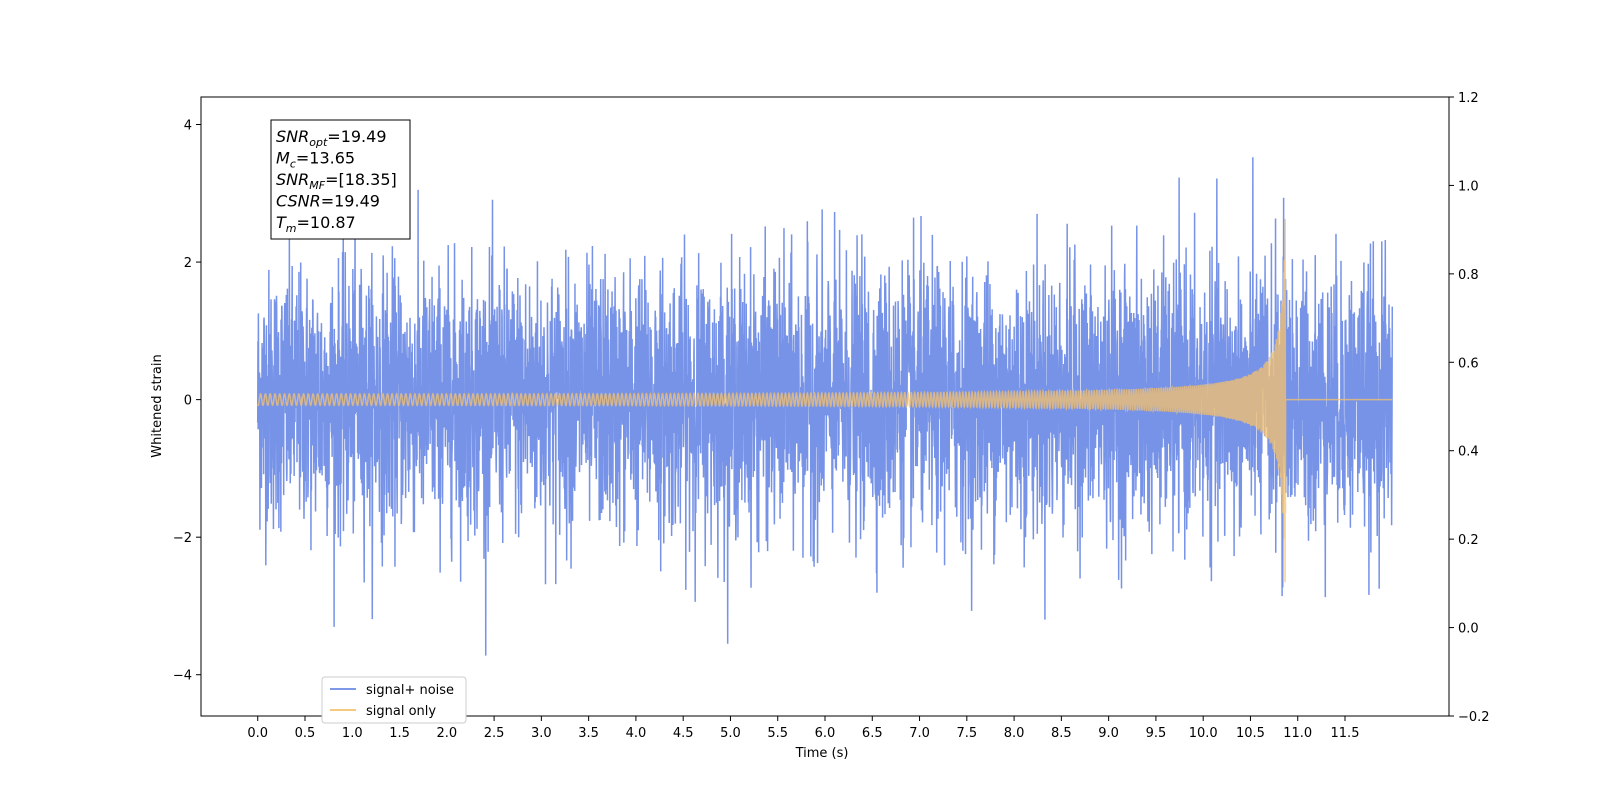 This screenshot has width=1600, height=804. What do you see at coordinates (1156, 733) in the screenshot?
I see `x-tick-label: 9.5` at bounding box center [1156, 733].